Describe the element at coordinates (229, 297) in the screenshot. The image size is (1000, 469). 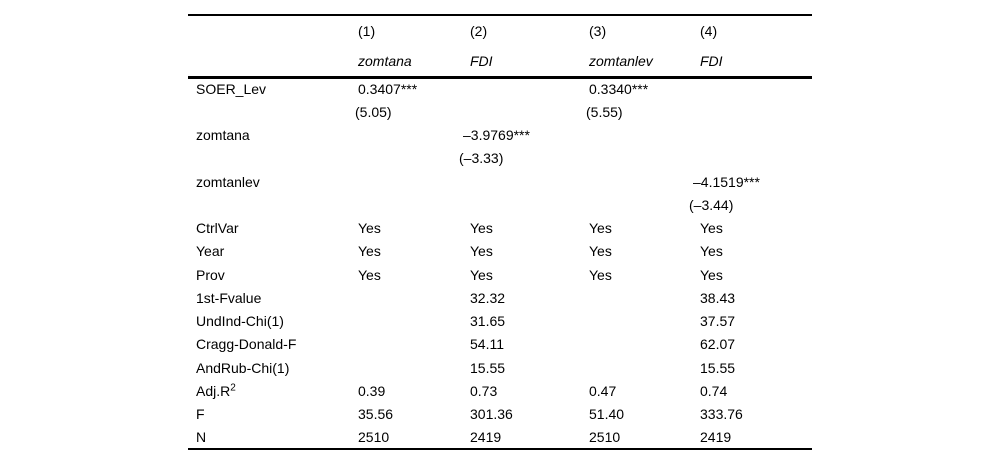
I see `row-label: 1st-Fvalue` at that location.